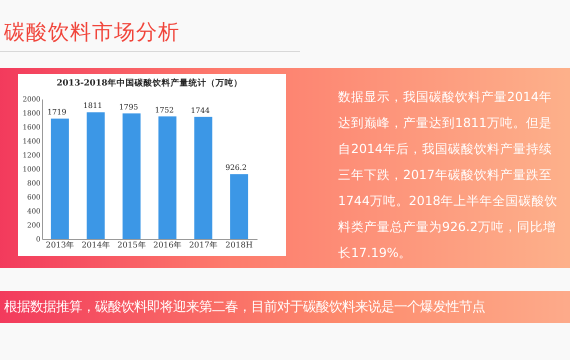 This screenshot has width=570, height=360. Describe the element at coordinates (203, 245) in the screenshot. I see `x-tick-label: 2017年` at that location.